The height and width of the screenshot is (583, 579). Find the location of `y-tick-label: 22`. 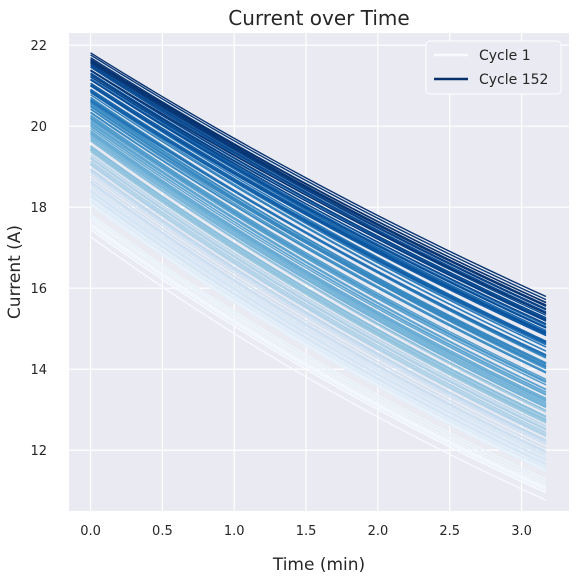

y-tick-label: 22 is located at coordinates (38, 46).